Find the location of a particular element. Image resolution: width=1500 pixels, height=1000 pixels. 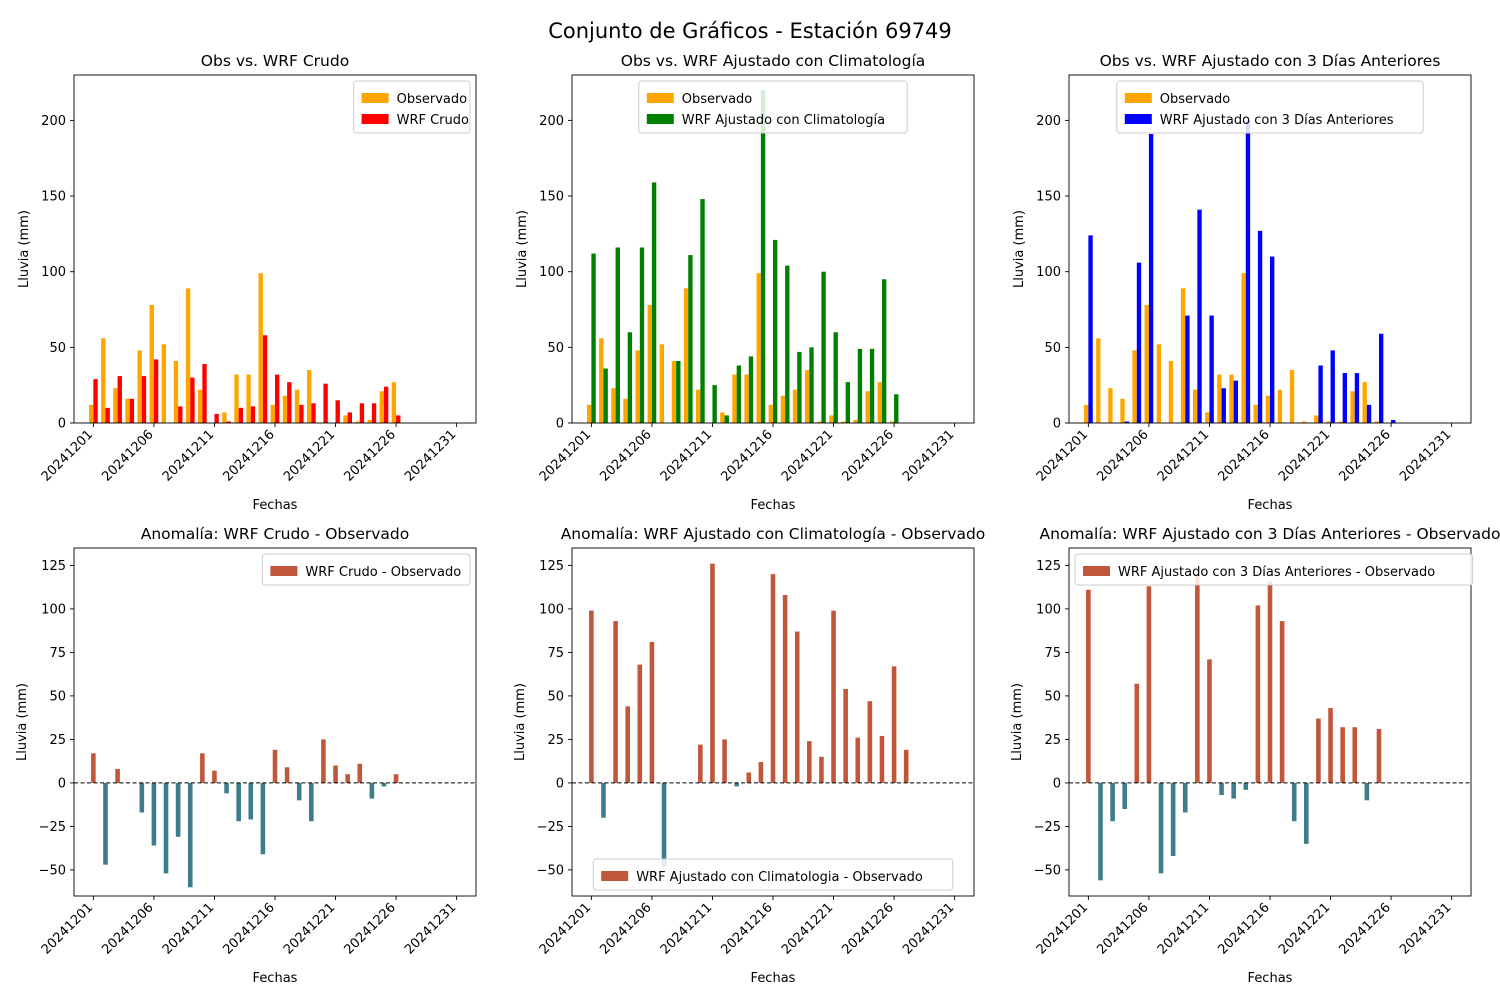

x-tick-label: 20241226 is located at coordinates (1365, 928).